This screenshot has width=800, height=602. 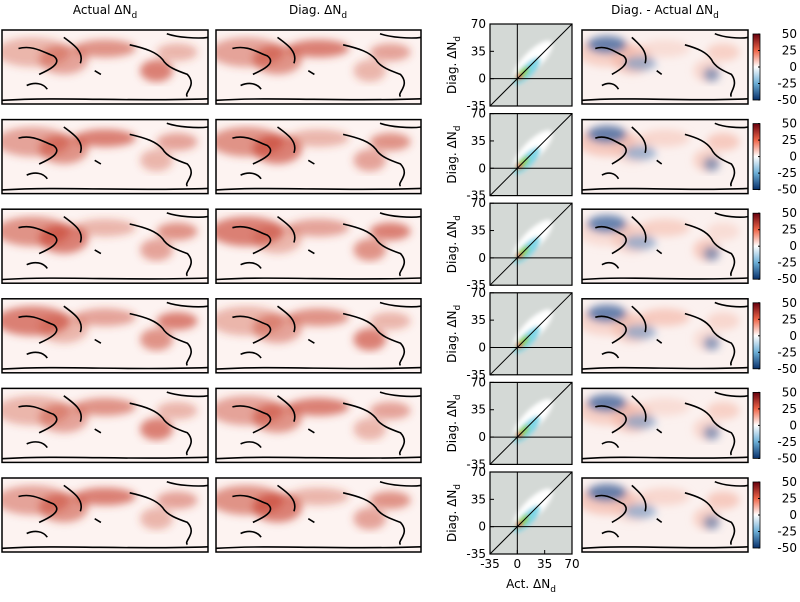 What do you see at coordinates (478, 24) in the screenshot?
I see `y-tick-label: 70` at bounding box center [478, 24].